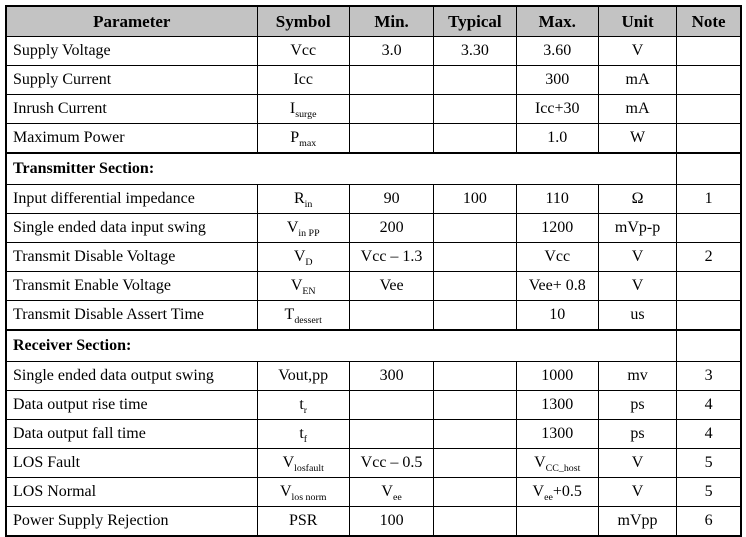  Describe the element at coordinates (292, 108) in the screenshot. I see `cell-text: I` at that location.